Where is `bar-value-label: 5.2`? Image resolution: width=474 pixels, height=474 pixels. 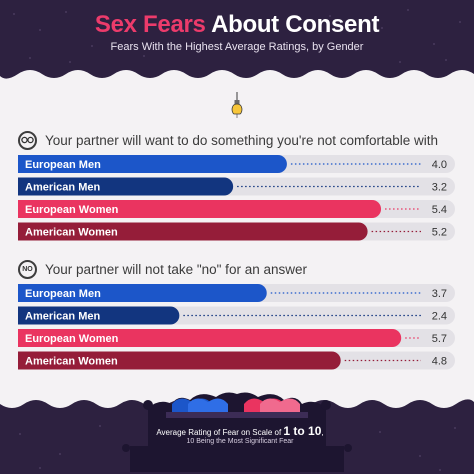 bar-value-label: 5.2 is located at coordinates (439, 233).